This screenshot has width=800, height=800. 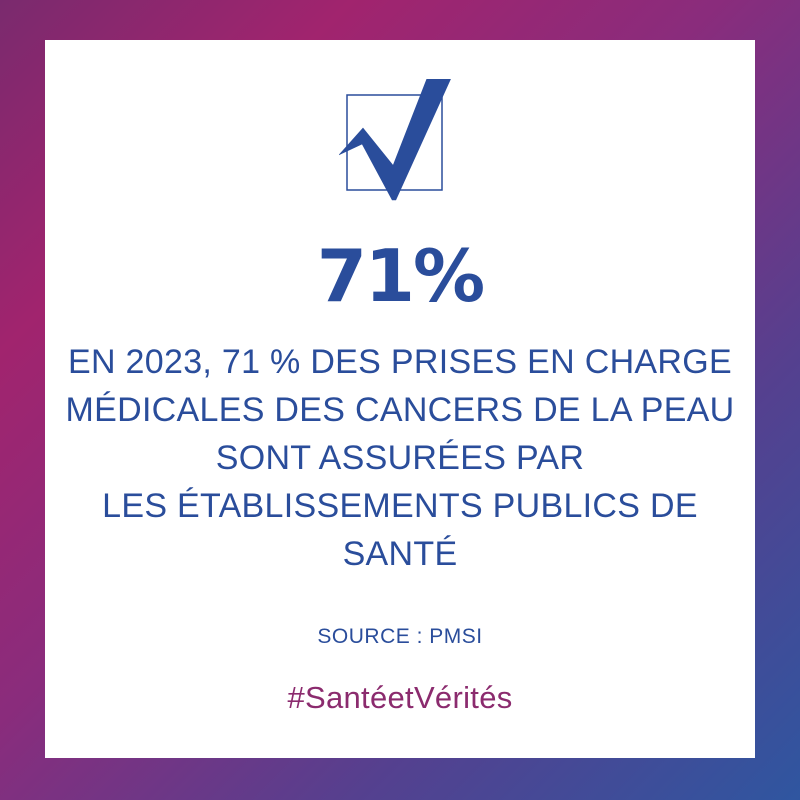 I want to click on check-tick, so click(x=395, y=140).